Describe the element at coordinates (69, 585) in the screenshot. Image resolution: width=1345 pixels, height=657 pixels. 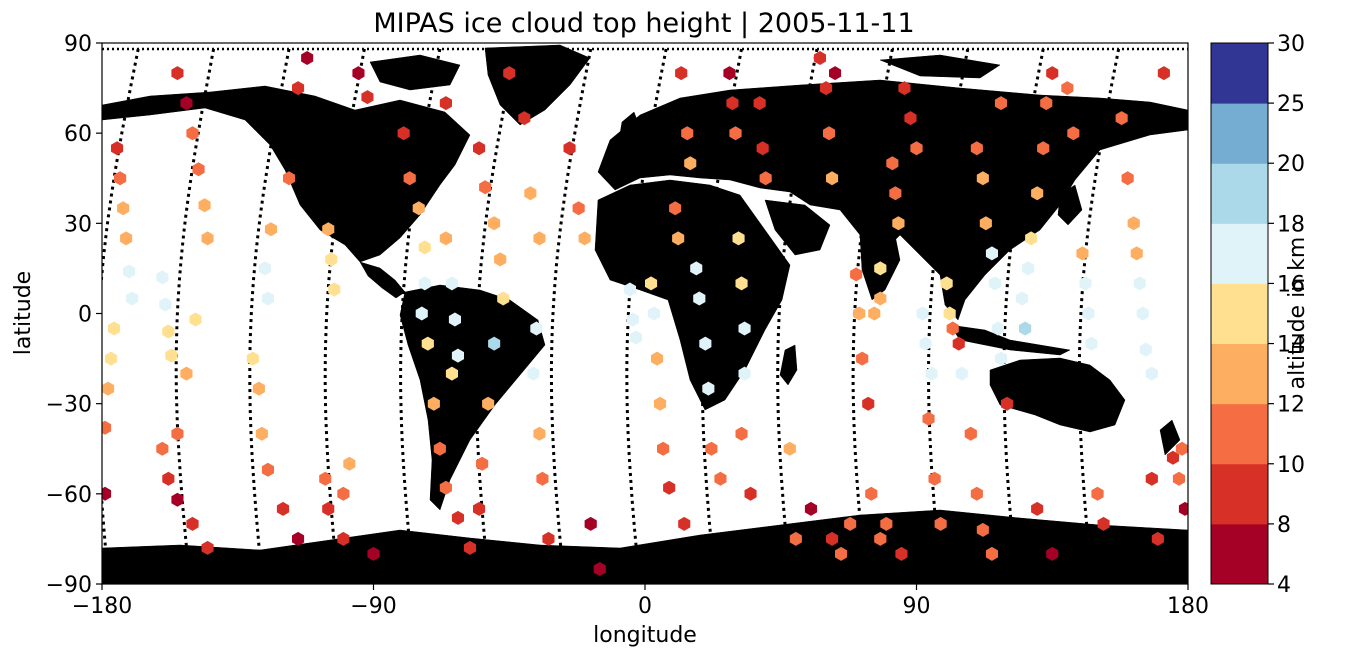
I see `y-tick-label: −90` at that location.